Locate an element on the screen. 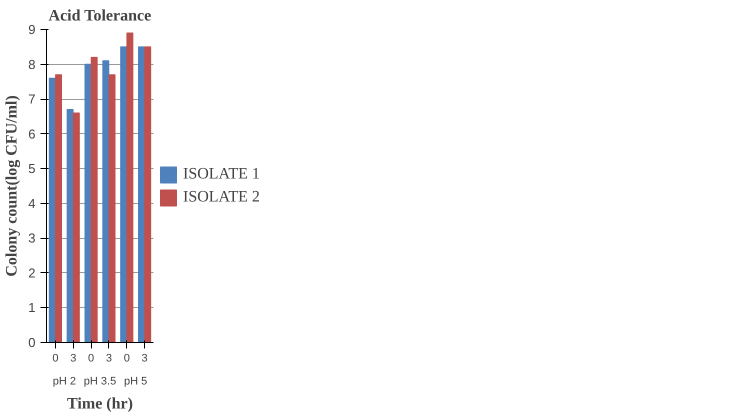 The width and height of the screenshot is (751, 420). legend-label: ISOLATE 2 is located at coordinates (221, 197).